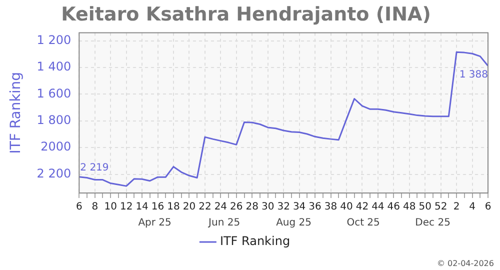  I want to click on x-tick-label: 26, so click(236, 207).